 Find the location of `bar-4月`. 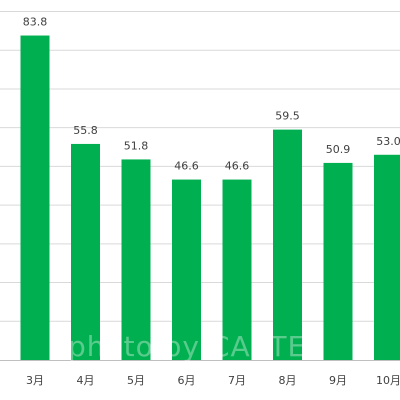

bar-4月 is located at coordinates (85, 251).